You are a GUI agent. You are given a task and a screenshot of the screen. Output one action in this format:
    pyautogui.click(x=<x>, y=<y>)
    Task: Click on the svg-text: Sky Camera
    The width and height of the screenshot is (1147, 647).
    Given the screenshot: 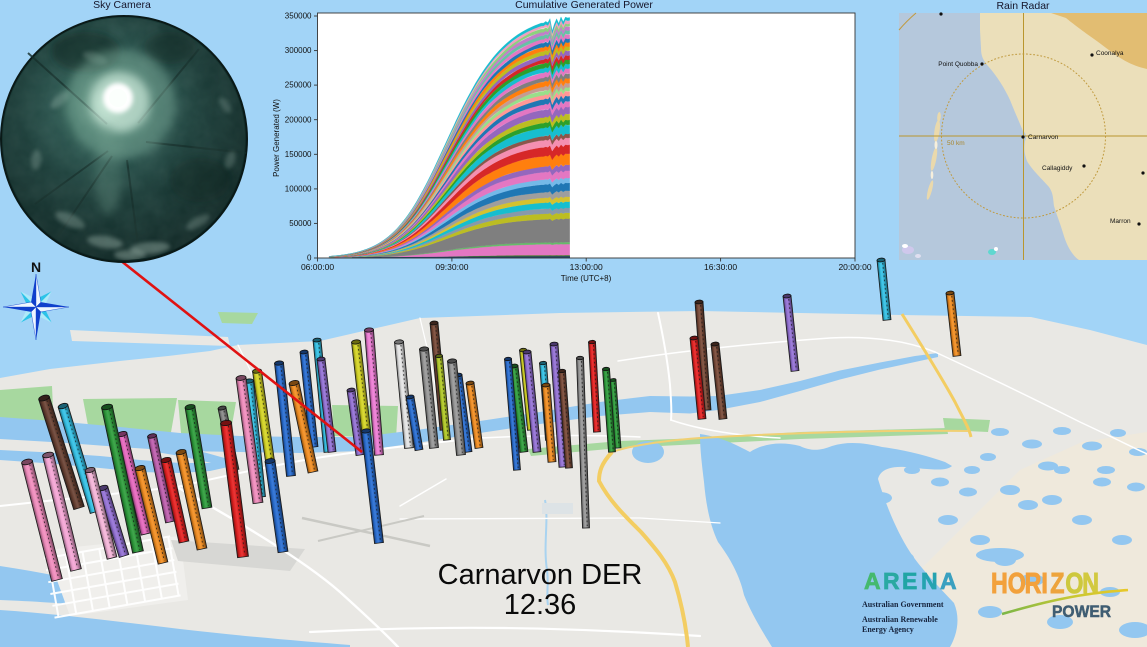 What is the action you would take?
    pyautogui.click(x=122, y=5)
    